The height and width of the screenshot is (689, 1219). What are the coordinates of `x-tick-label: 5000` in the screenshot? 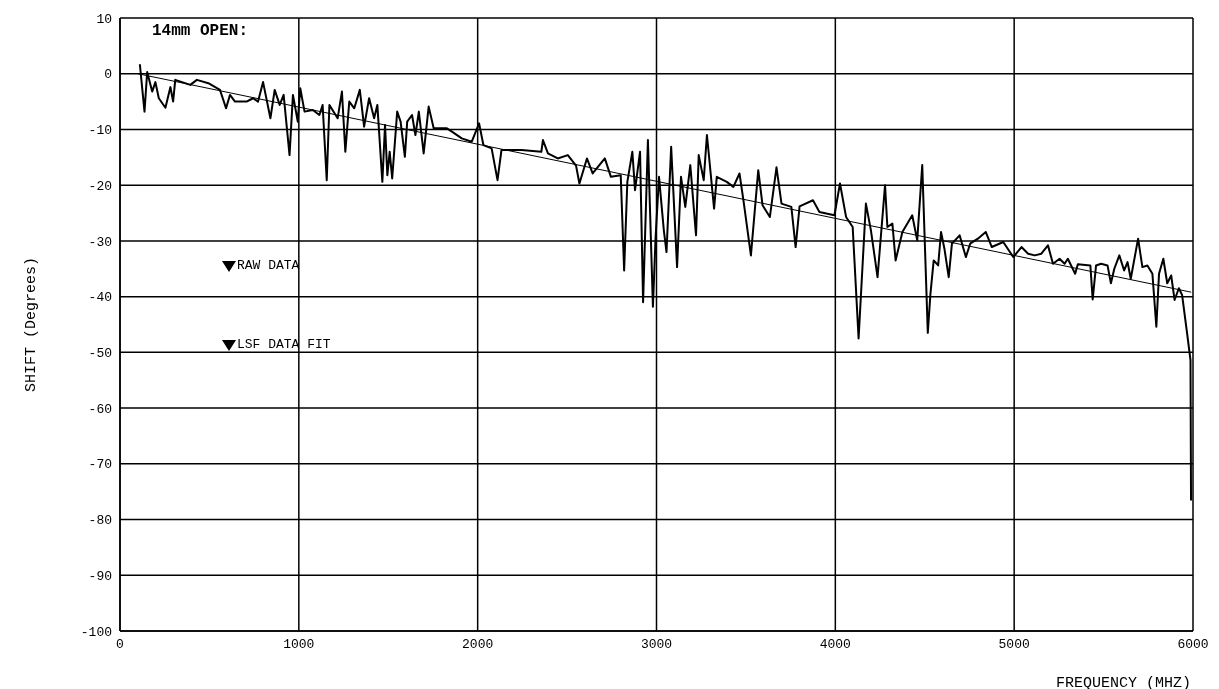 It's located at (1014, 645).